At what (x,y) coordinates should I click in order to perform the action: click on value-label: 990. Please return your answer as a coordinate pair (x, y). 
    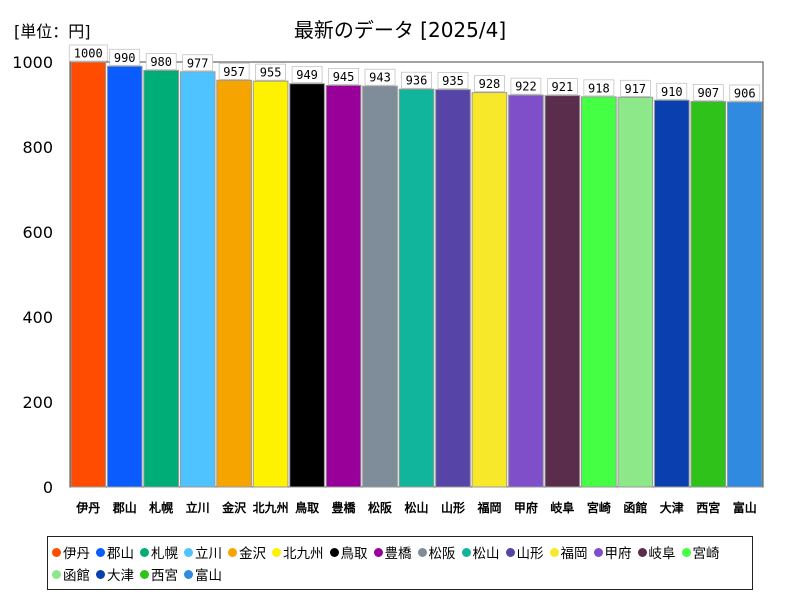
    Looking at the image, I should click on (125, 57).